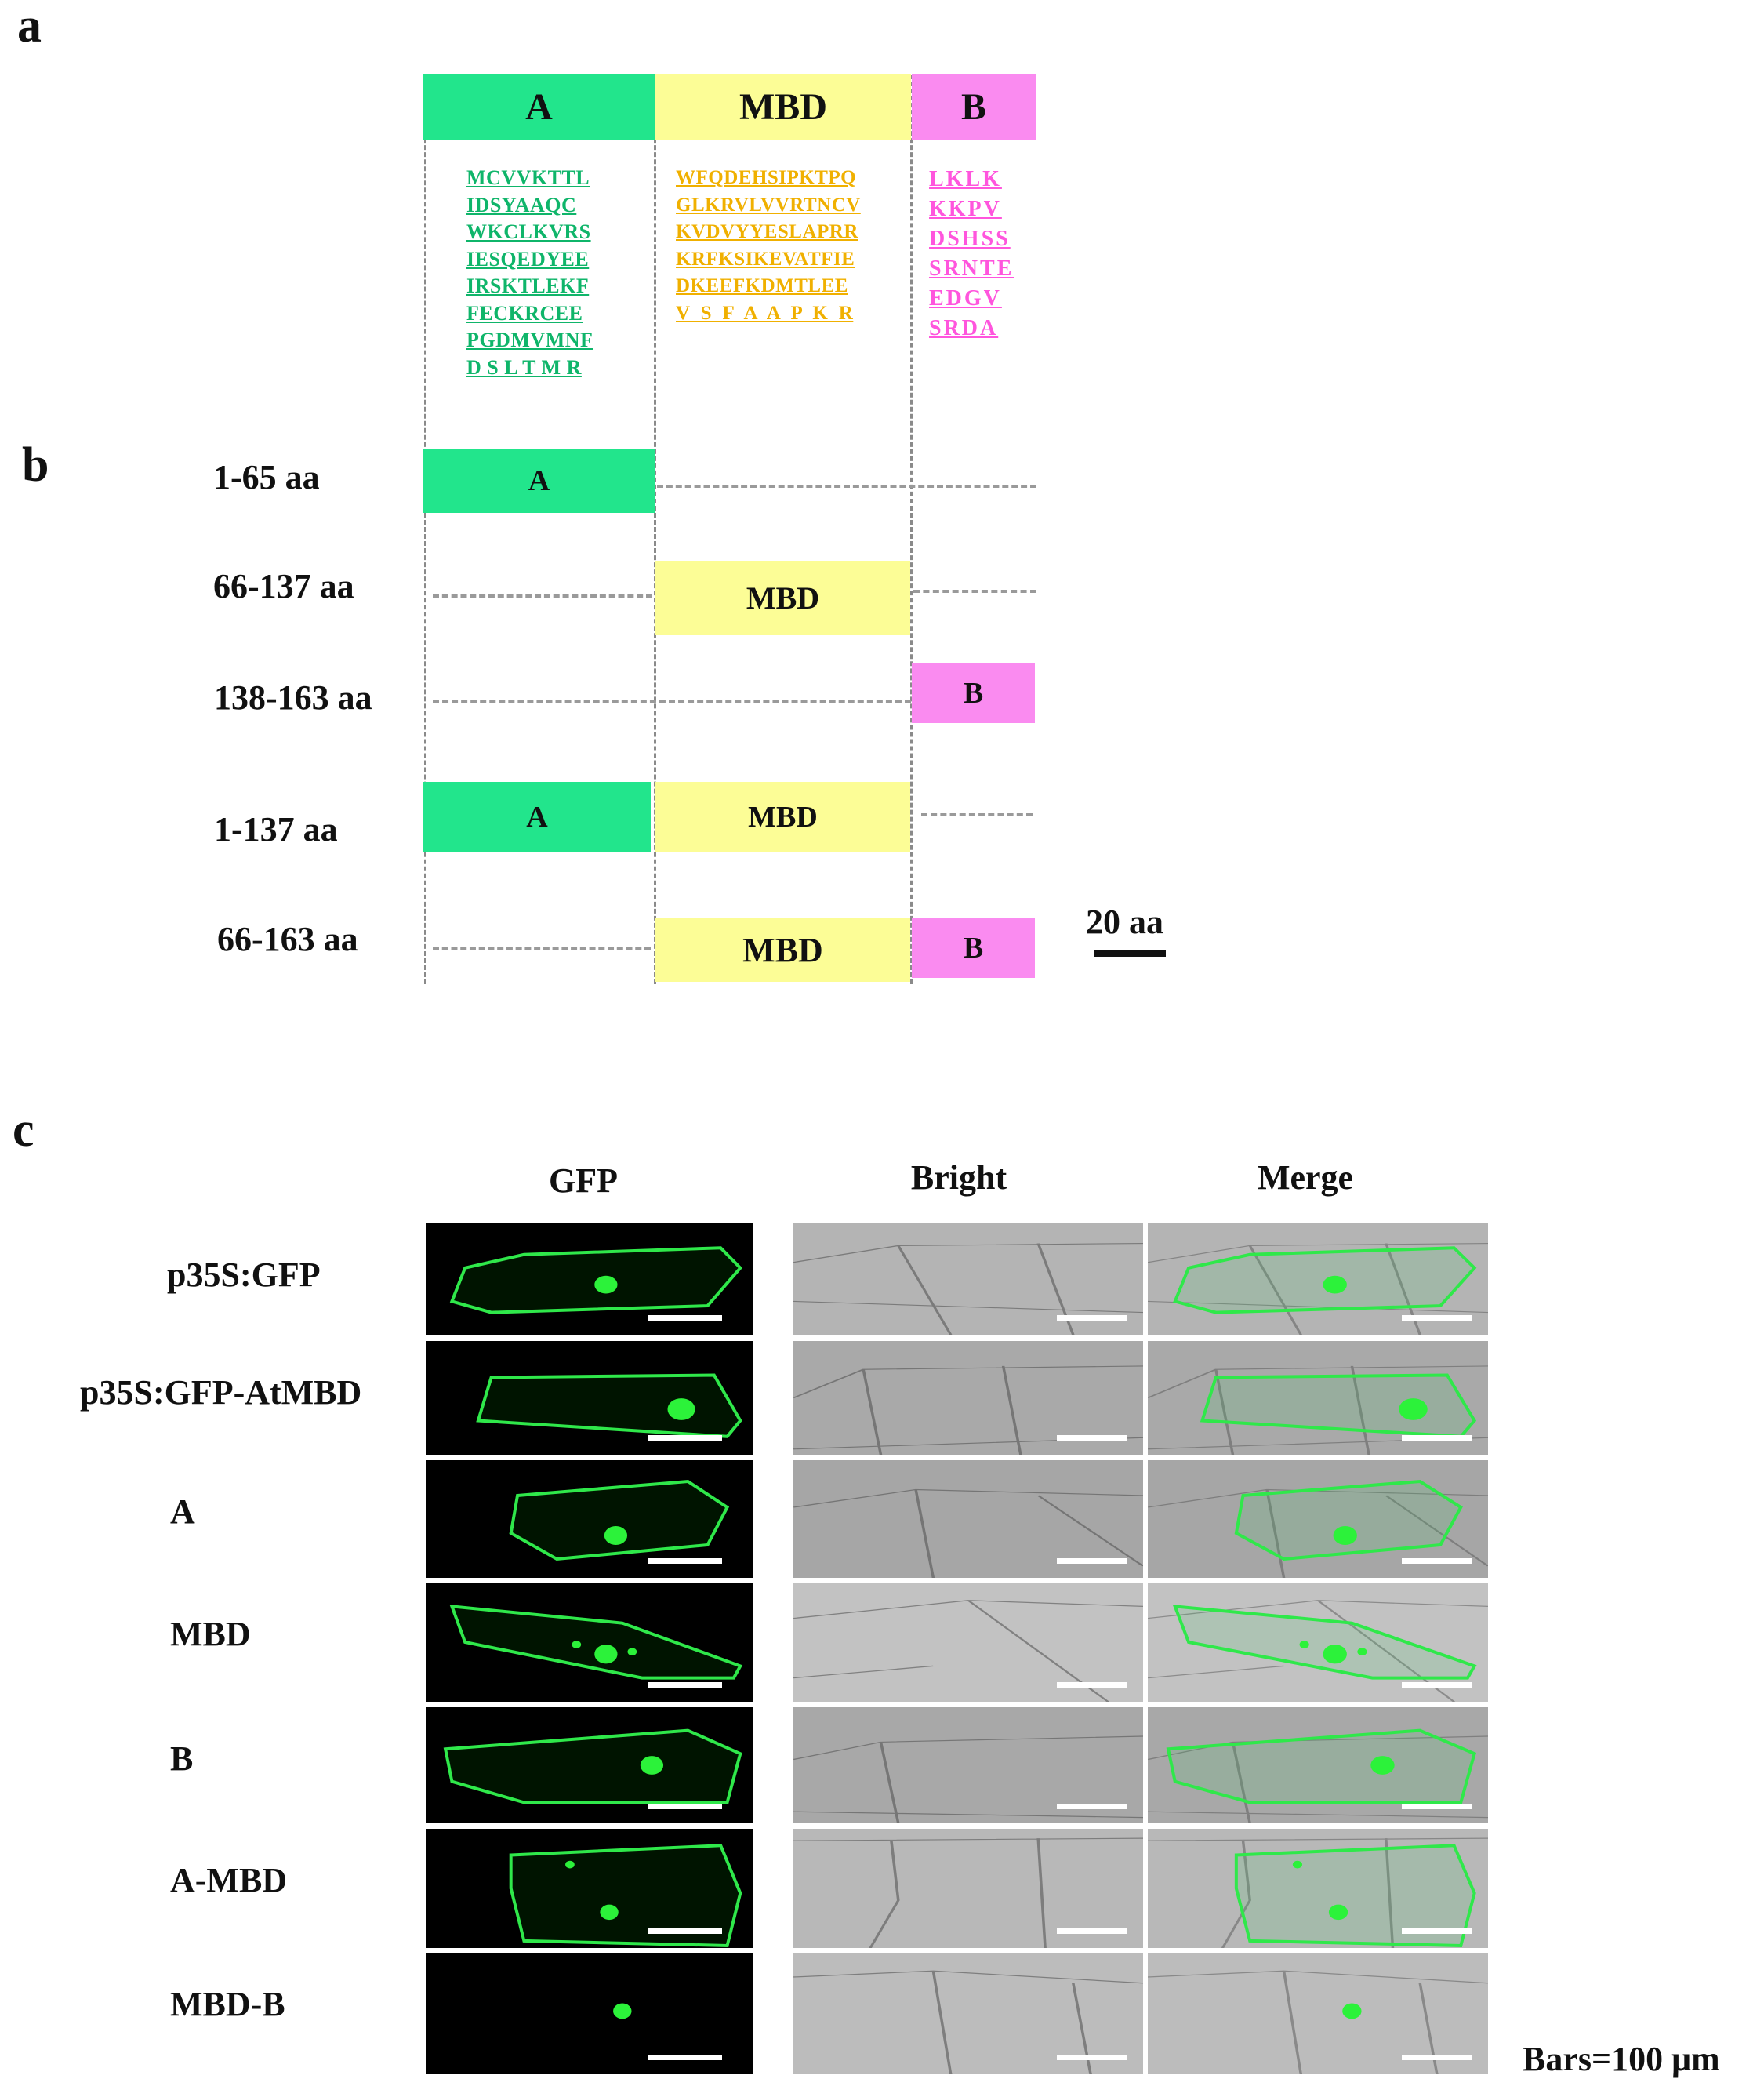  I want to click on construct-4-segment-mbd: MBD, so click(782, 817).